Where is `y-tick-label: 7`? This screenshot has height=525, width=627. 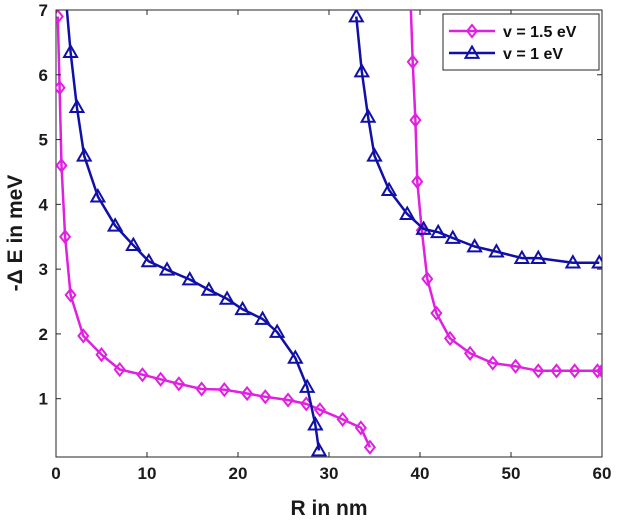
y-tick-label: 7 is located at coordinates (43, 10).